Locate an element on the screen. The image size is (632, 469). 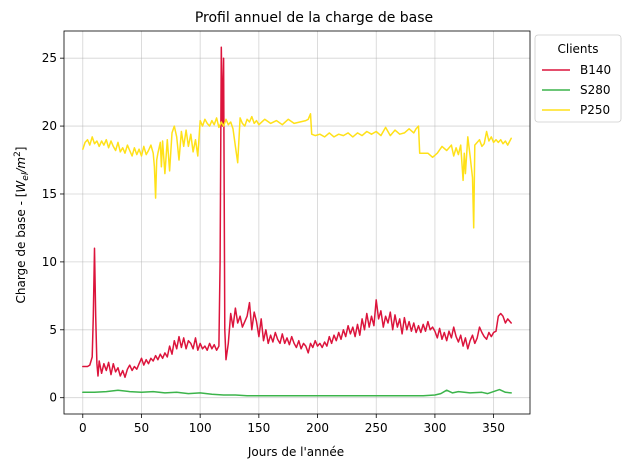
y-axis-label-el: el is located at coordinates (26, 176).